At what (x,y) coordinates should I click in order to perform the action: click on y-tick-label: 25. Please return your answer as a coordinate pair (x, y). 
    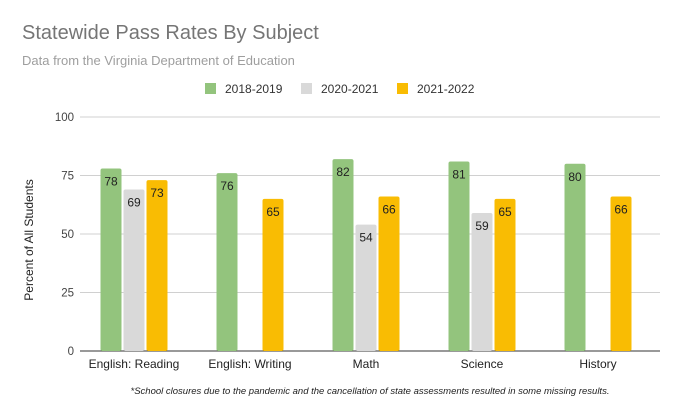
    Looking at the image, I should click on (67, 294).